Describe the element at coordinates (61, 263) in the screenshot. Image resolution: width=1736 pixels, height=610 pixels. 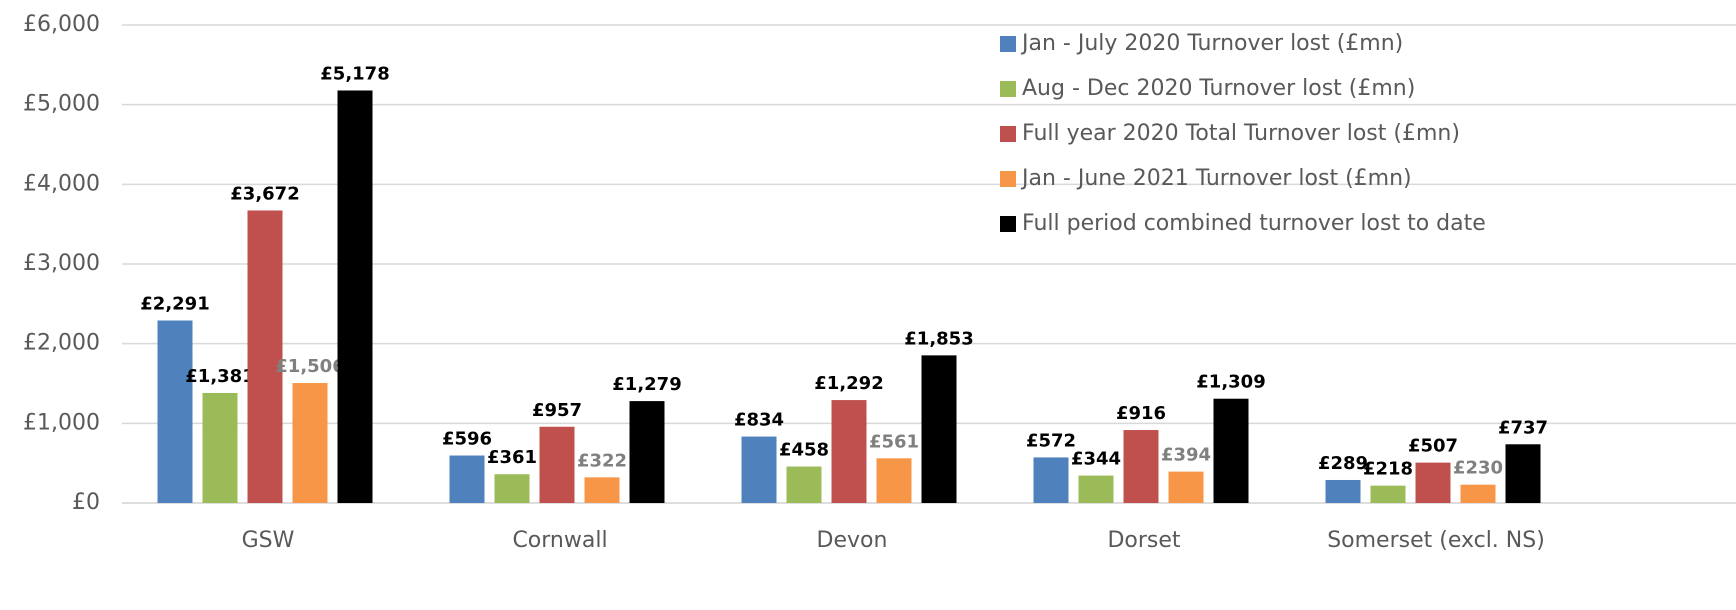
I see `y-tick-label: £3,000` at that location.